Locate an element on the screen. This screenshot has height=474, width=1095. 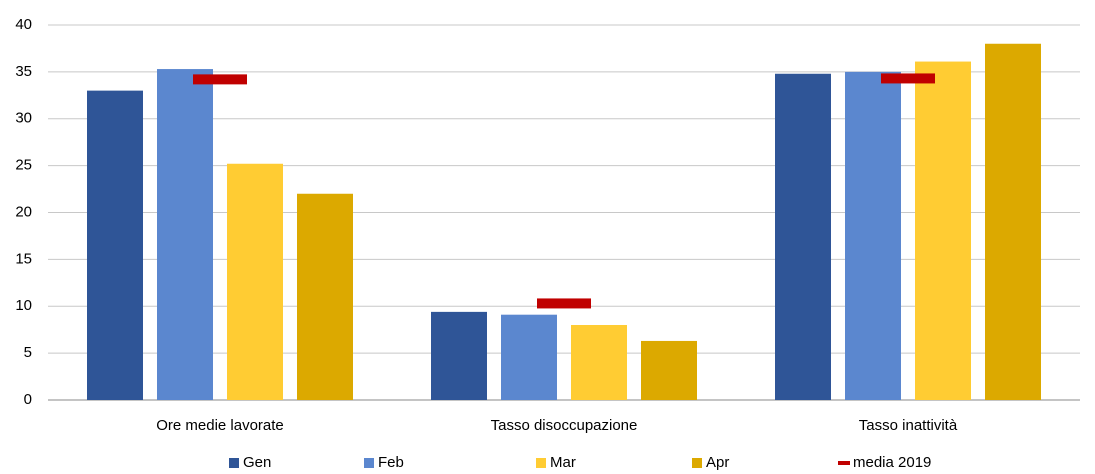
legend-label: media 2019 is located at coordinates (892, 462).